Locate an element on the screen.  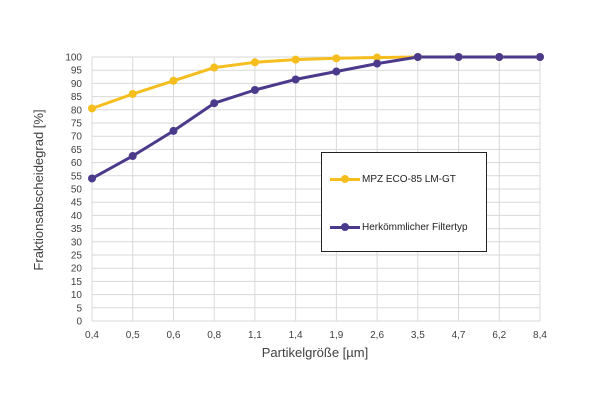
y-tick-label: 95 is located at coordinates (77, 71).